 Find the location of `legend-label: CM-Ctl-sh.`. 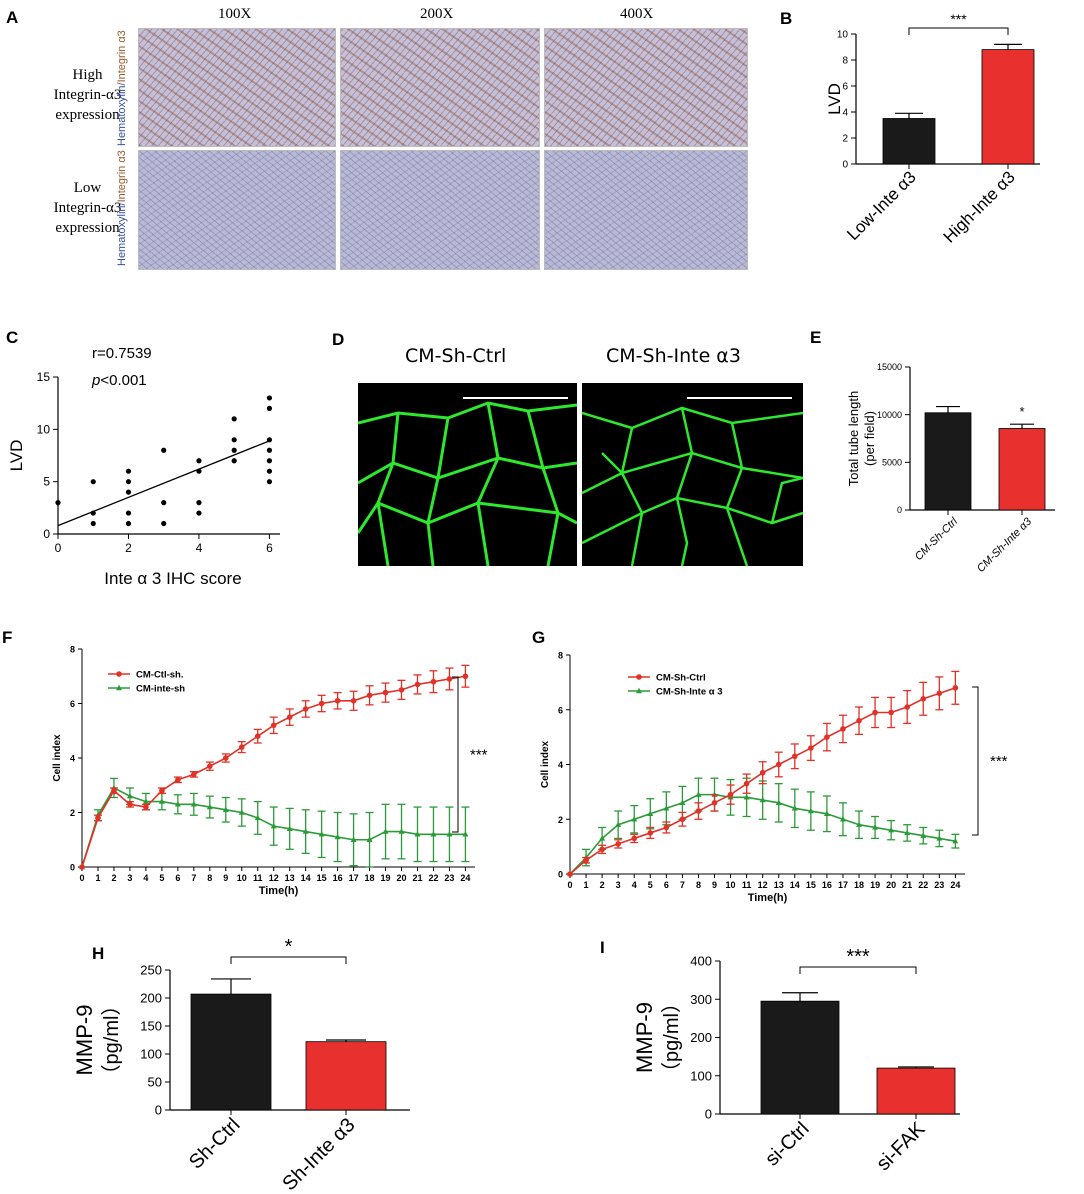

legend-label: CM-Ctl-sh. is located at coordinates (160, 675).